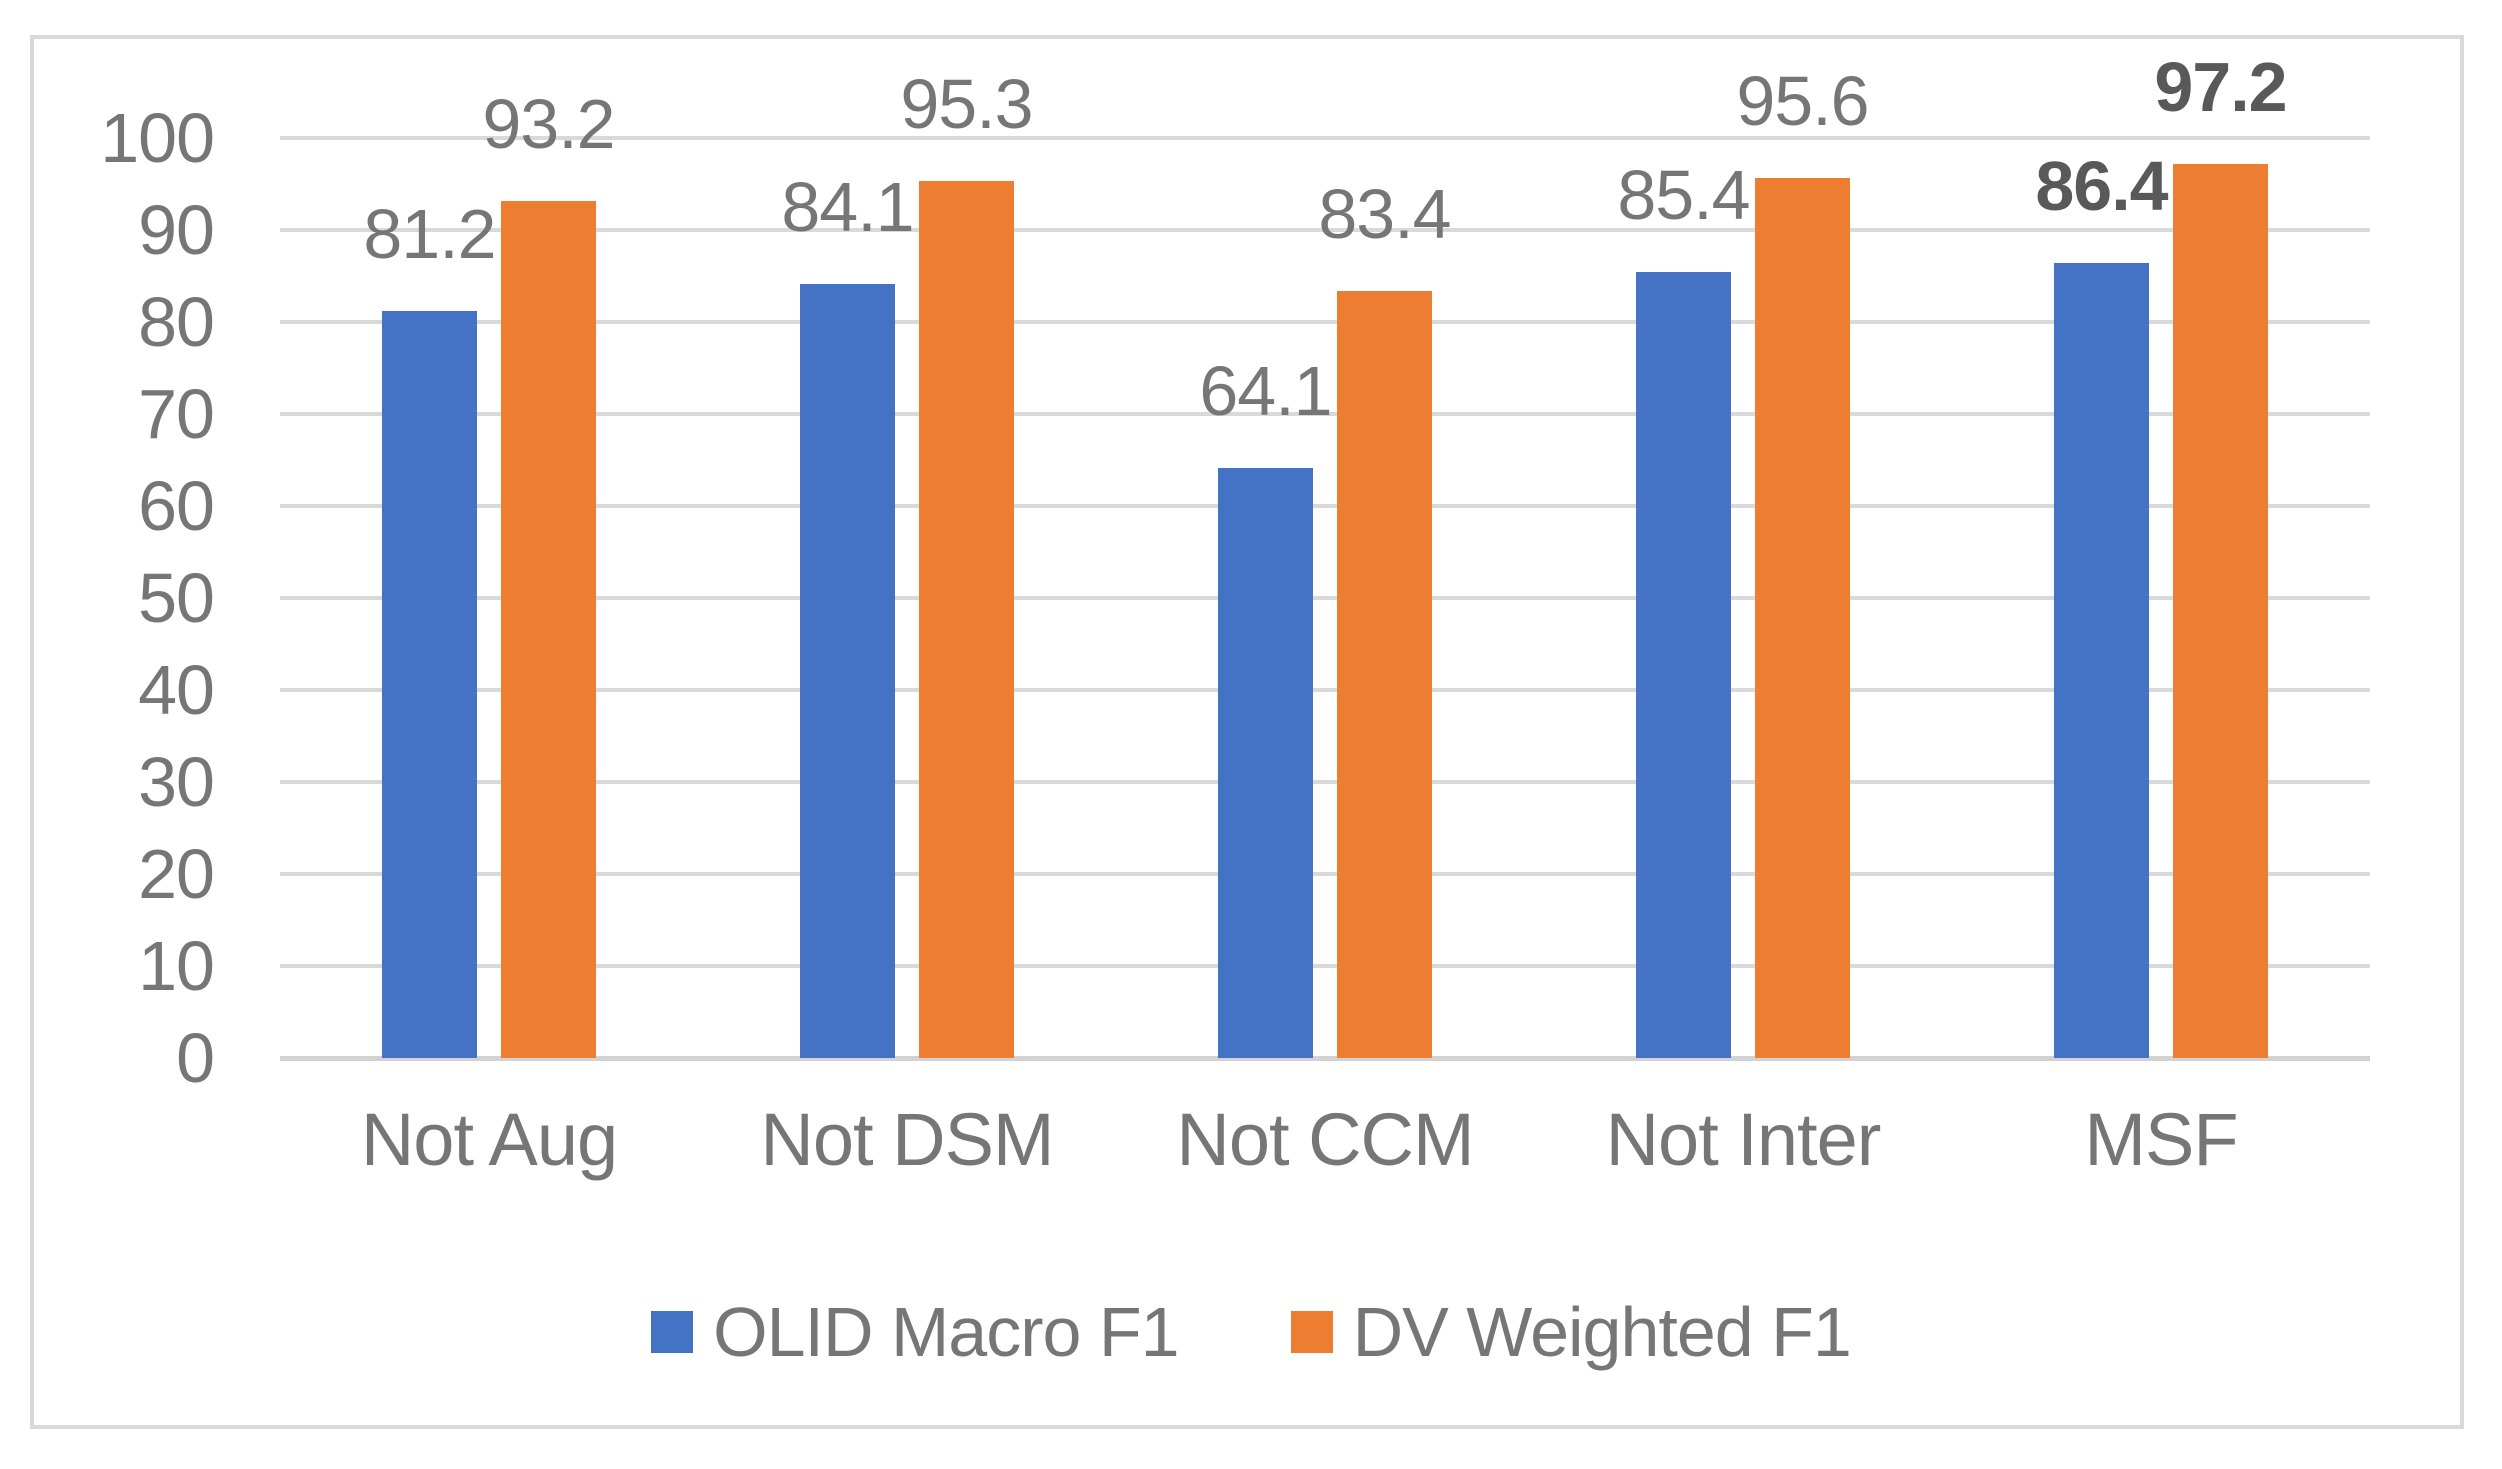  I want to click on category-label-not-inter: Not Inter, so click(1743, 1139).